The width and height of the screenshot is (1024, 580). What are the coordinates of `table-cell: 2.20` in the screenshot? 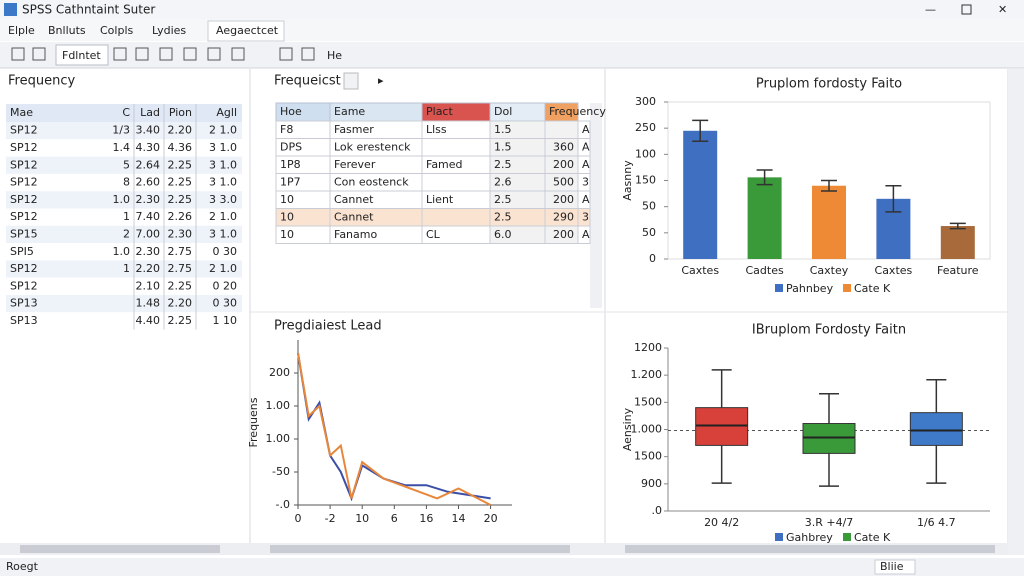 It's located at (180, 303).